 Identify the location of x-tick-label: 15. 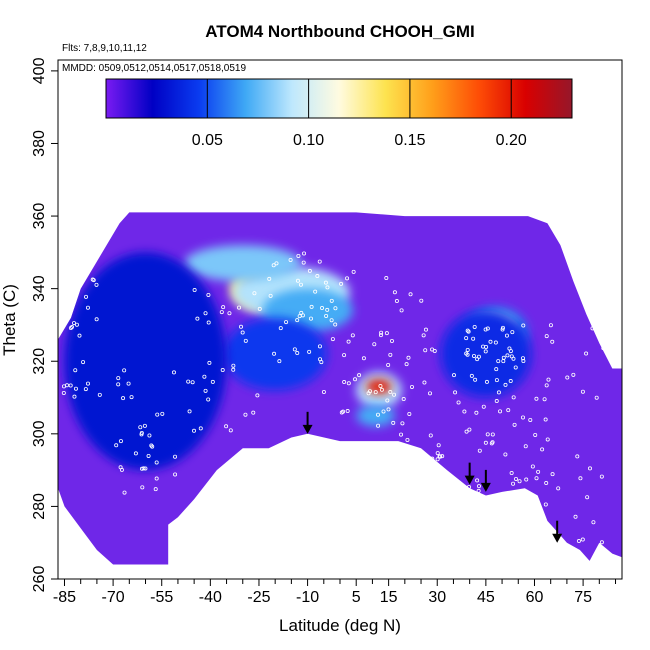
(389, 597).